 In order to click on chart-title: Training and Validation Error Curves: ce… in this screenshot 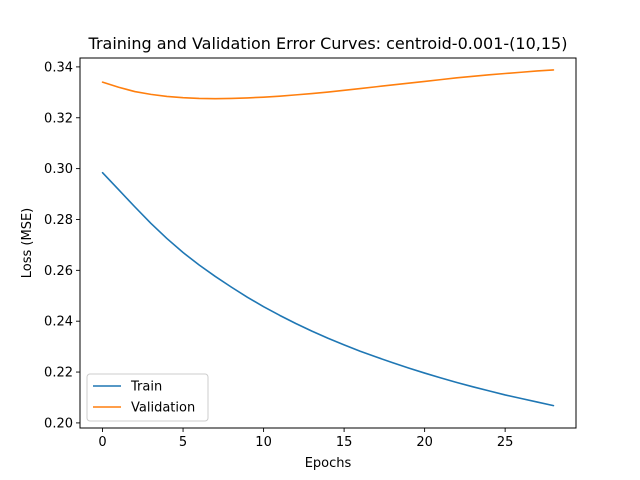, I will do `click(328, 43)`.